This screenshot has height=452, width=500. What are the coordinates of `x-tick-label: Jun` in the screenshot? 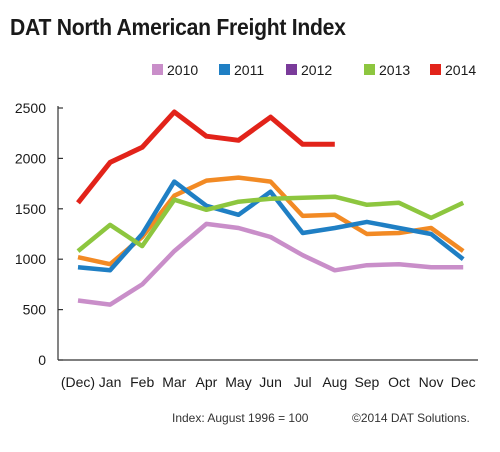 It's located at (270, 382).